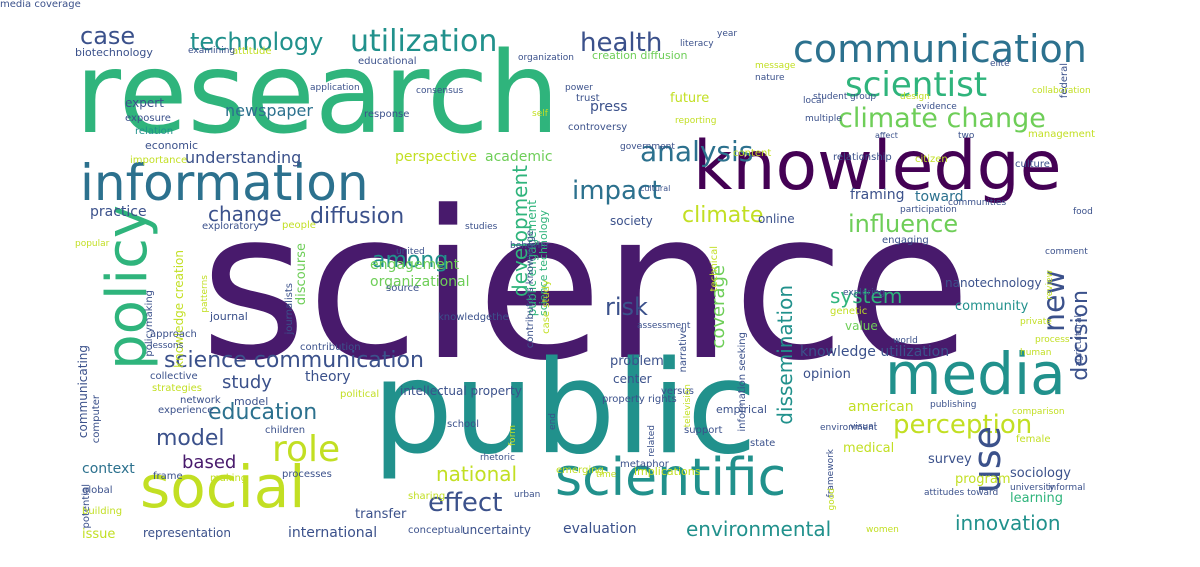  What do you see at coordinates (785, 355) in the screenshot?
I see `word-dissemination: dissemination` at bounding box center [785, 355].